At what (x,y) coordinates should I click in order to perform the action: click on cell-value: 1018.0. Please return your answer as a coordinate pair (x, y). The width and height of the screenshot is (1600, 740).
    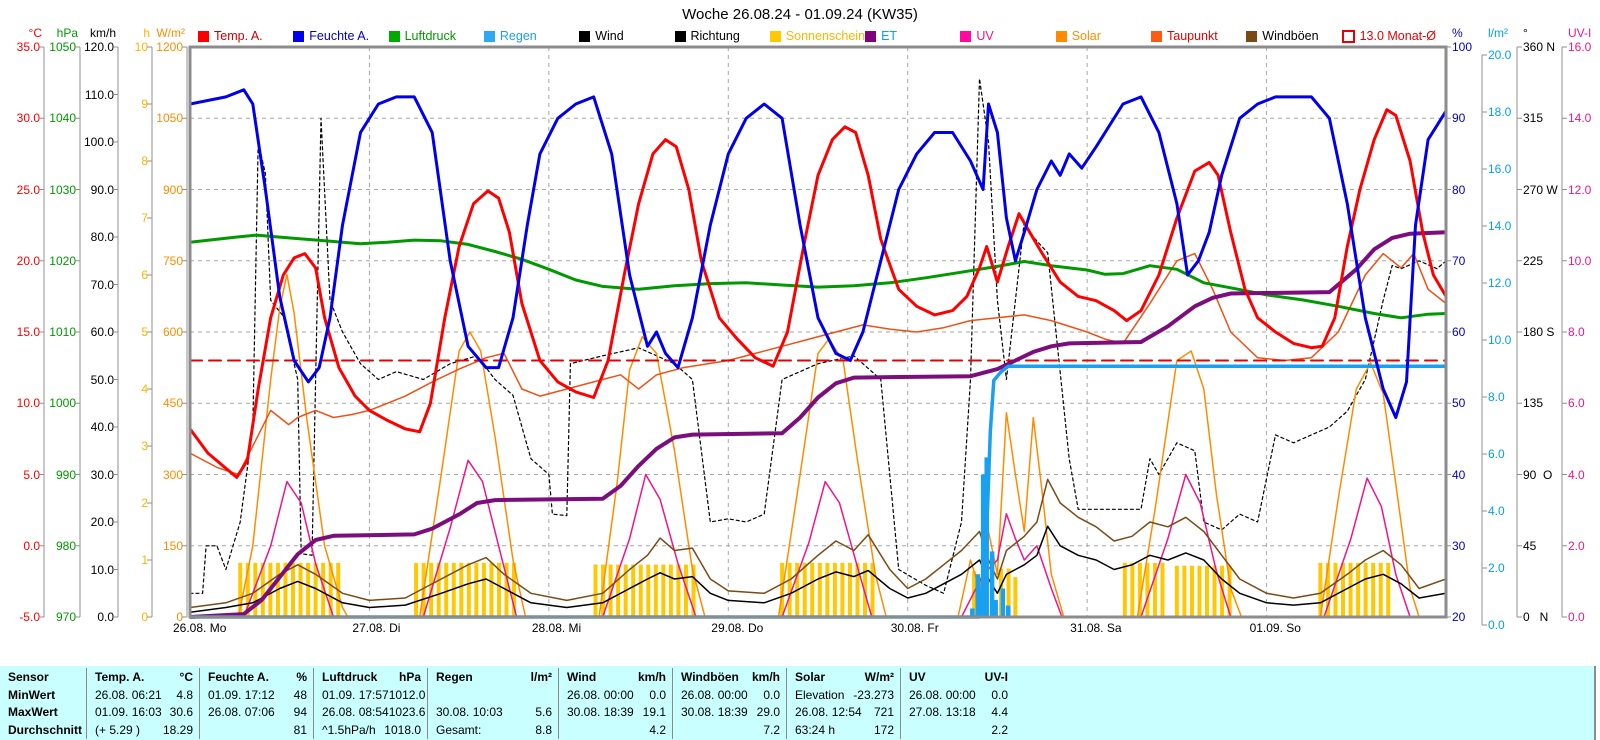
    Looking at the image, I should click on (402, 729).